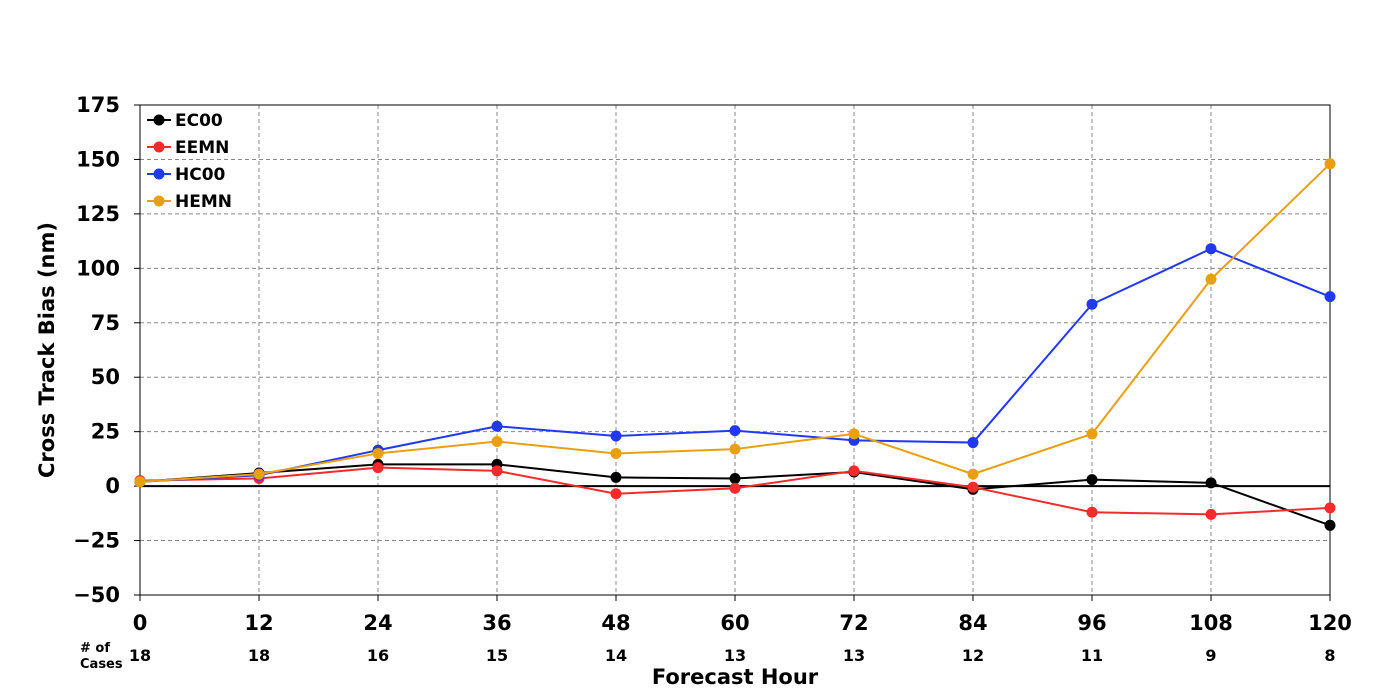 The width and height of the screenshot is (1400, 700). What do you see at coordinates (1092, 655) in the screenshot?
I see `case-count: 11` at bounding box center [1092, 655].